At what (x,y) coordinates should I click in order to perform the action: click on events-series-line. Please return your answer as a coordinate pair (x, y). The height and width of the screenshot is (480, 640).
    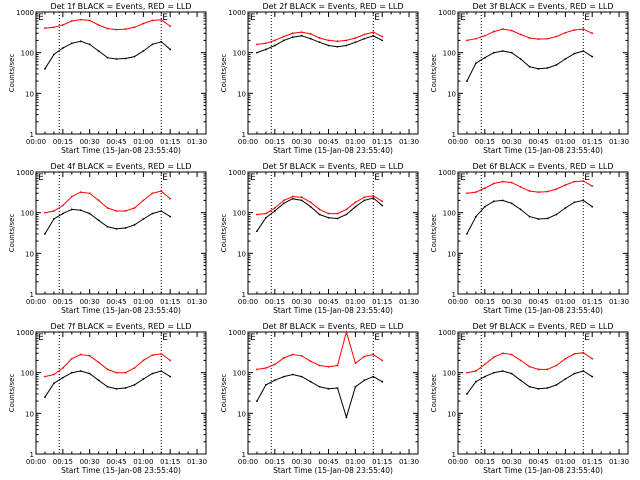
    Looking at the image, I should click on (107, 221).